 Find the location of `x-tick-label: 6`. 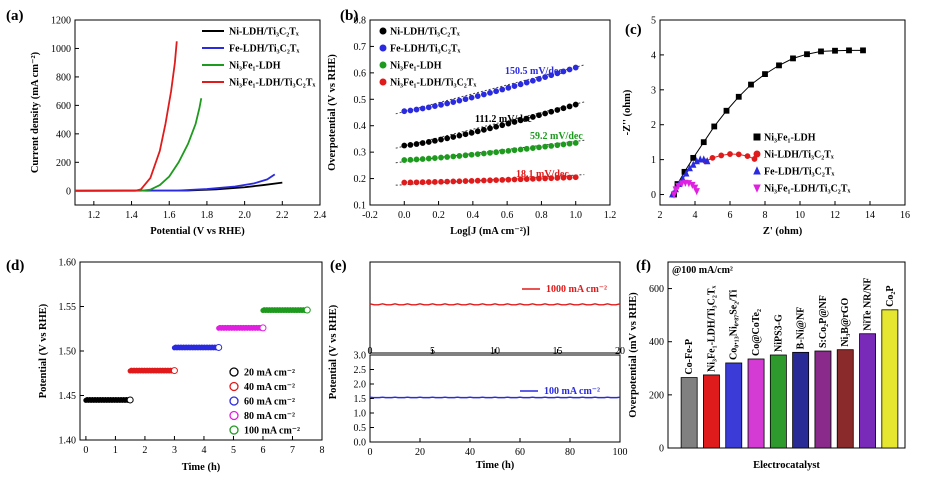

x-tick-label: 6 is located at coordinates (730, 215).